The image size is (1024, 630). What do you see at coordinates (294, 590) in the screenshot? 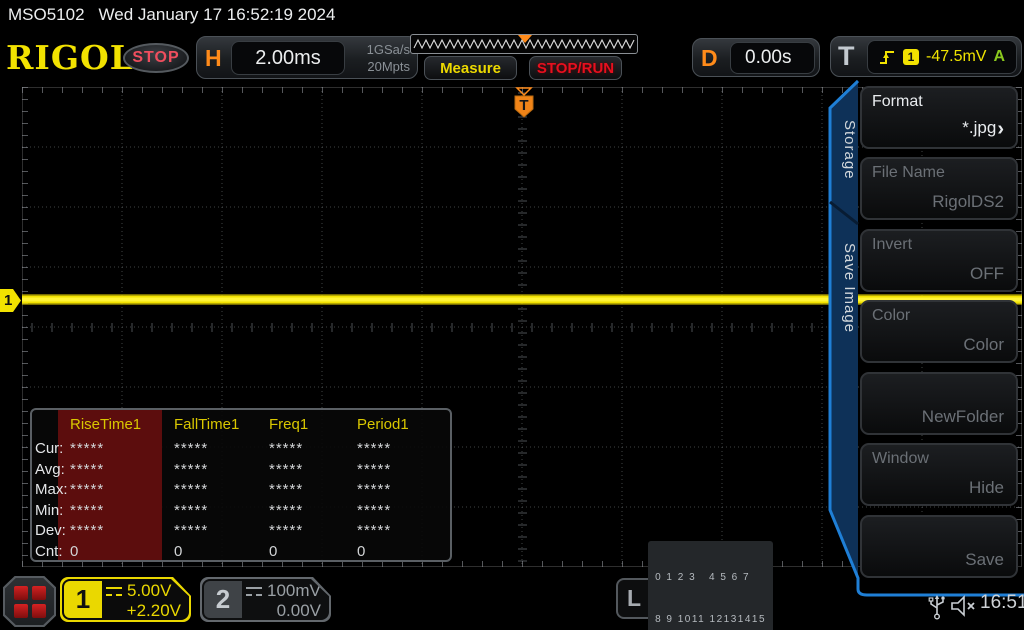
I see `channel2-scale: 100mV` at bounding box center [294, 590].